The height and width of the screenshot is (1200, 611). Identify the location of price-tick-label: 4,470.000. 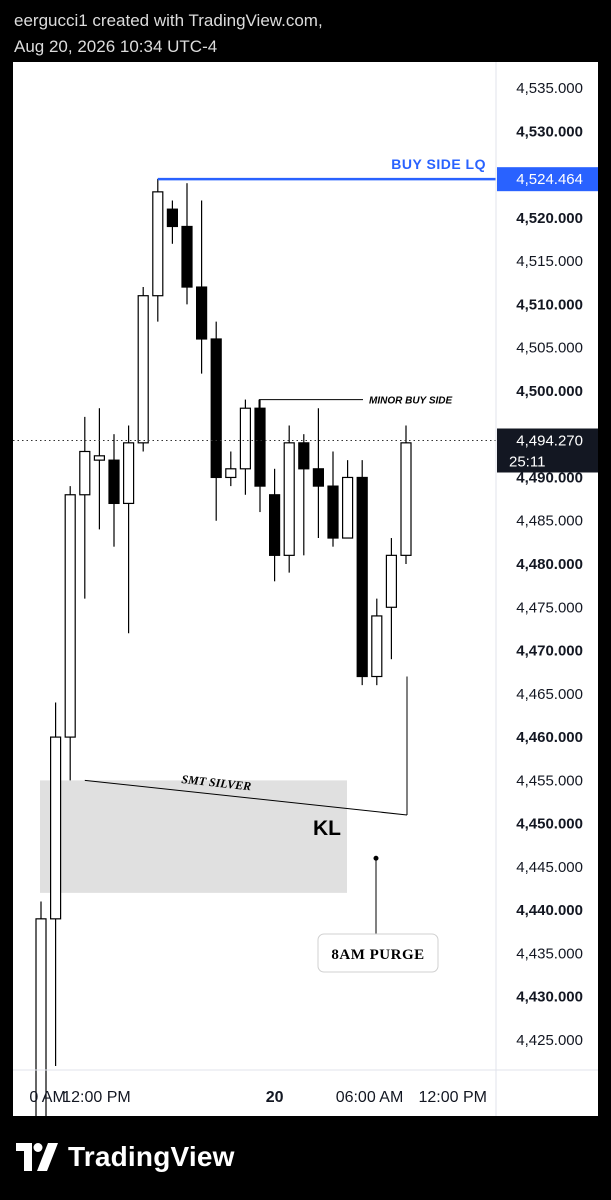
(549, 651).